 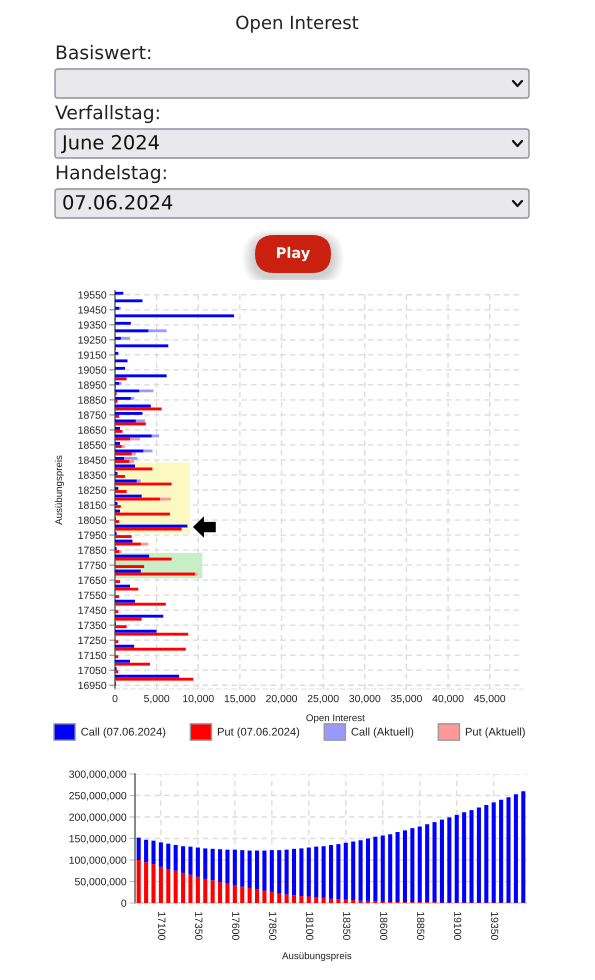 I want to click on y-tick-label: 100,000,000, so click(x=98, y=861).